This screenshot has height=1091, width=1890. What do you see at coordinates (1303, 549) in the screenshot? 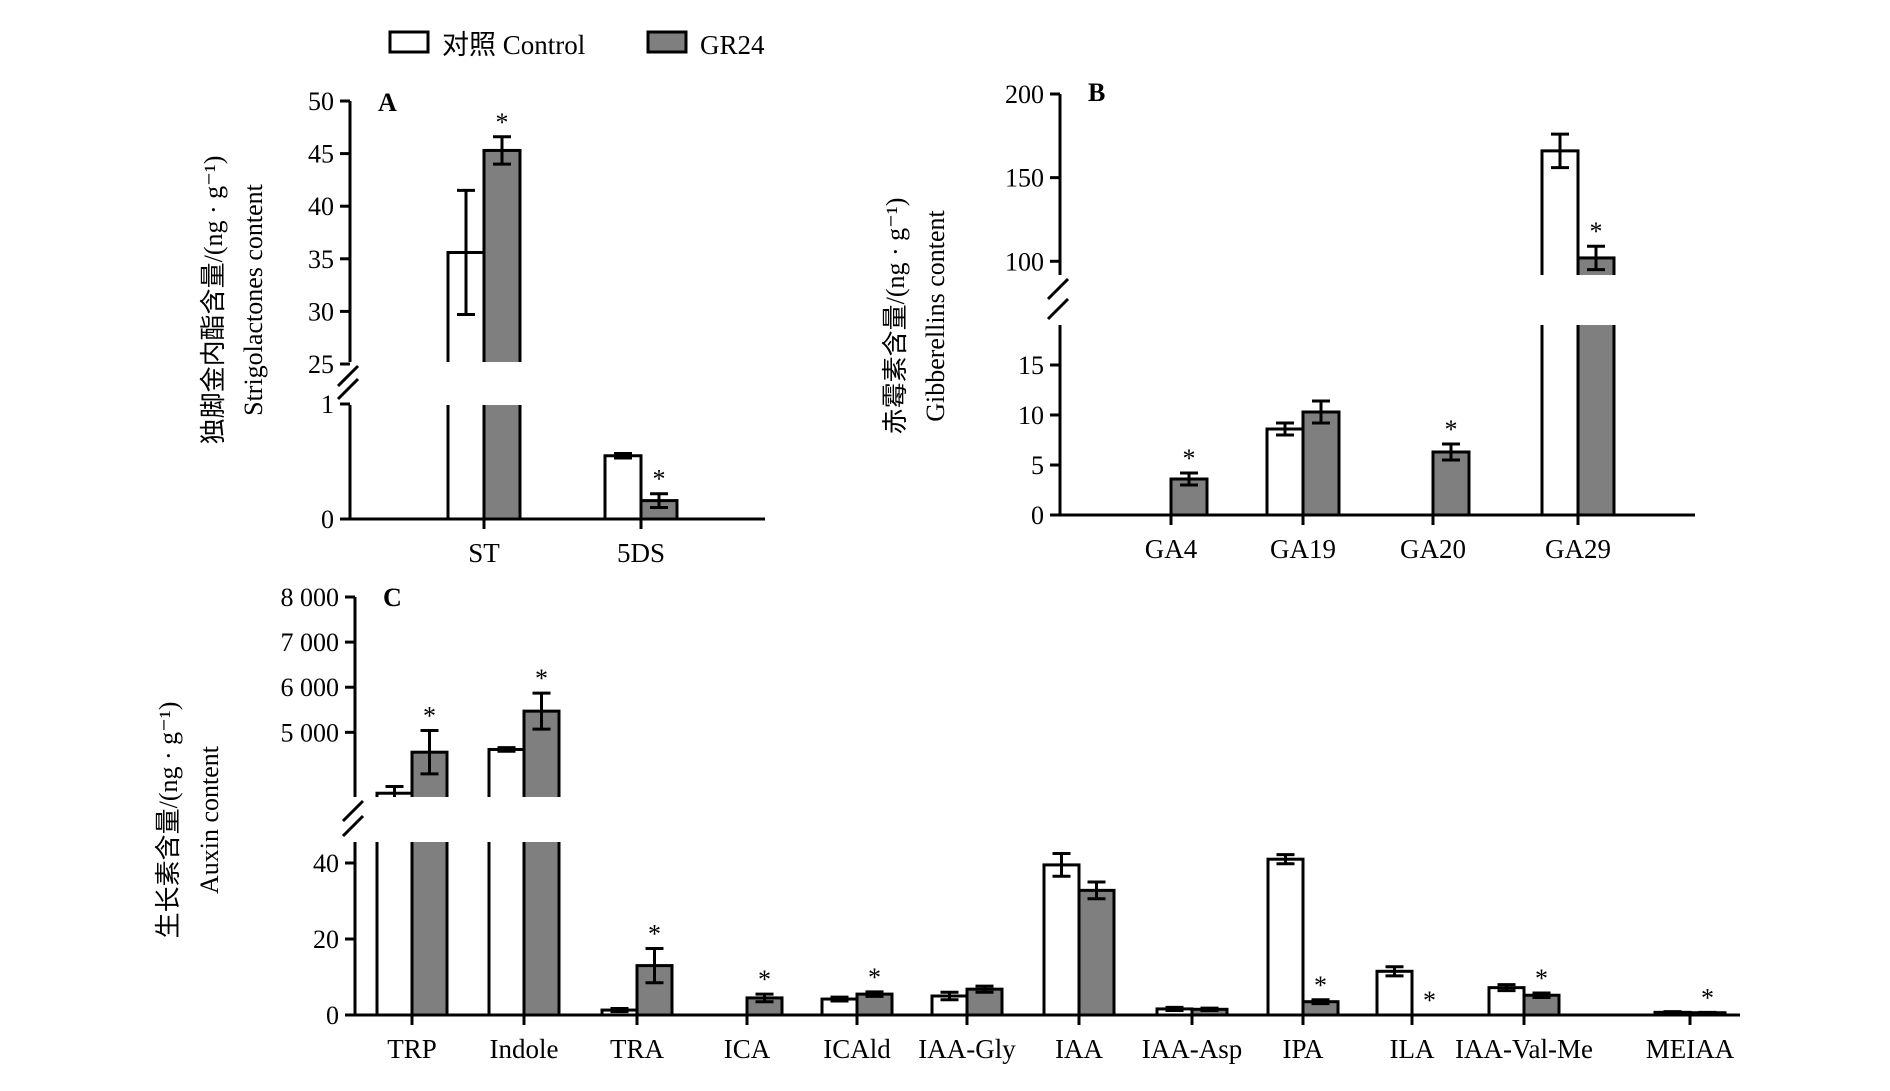
I see `category-label-b-1: GA19` at bounding box center [1303, 549].